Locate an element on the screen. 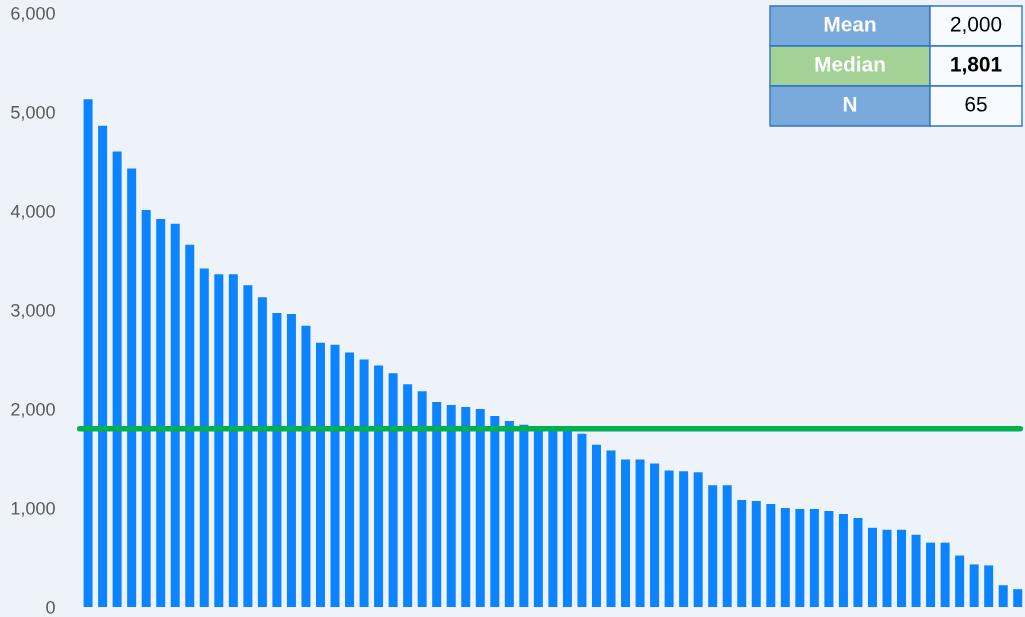 The height and width of the screenshot is (617, 1025). y-tick-label: 1,000 is located at coordinates (33, 509).